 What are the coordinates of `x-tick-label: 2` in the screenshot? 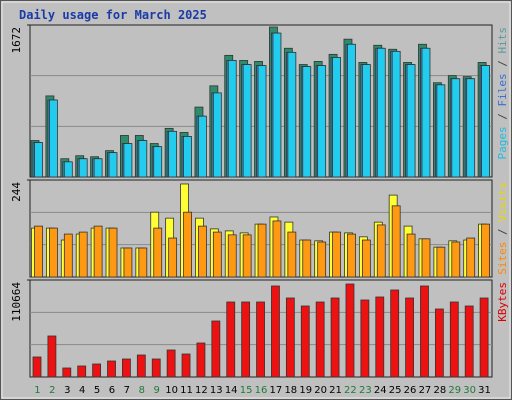 It's located at (52, 390).